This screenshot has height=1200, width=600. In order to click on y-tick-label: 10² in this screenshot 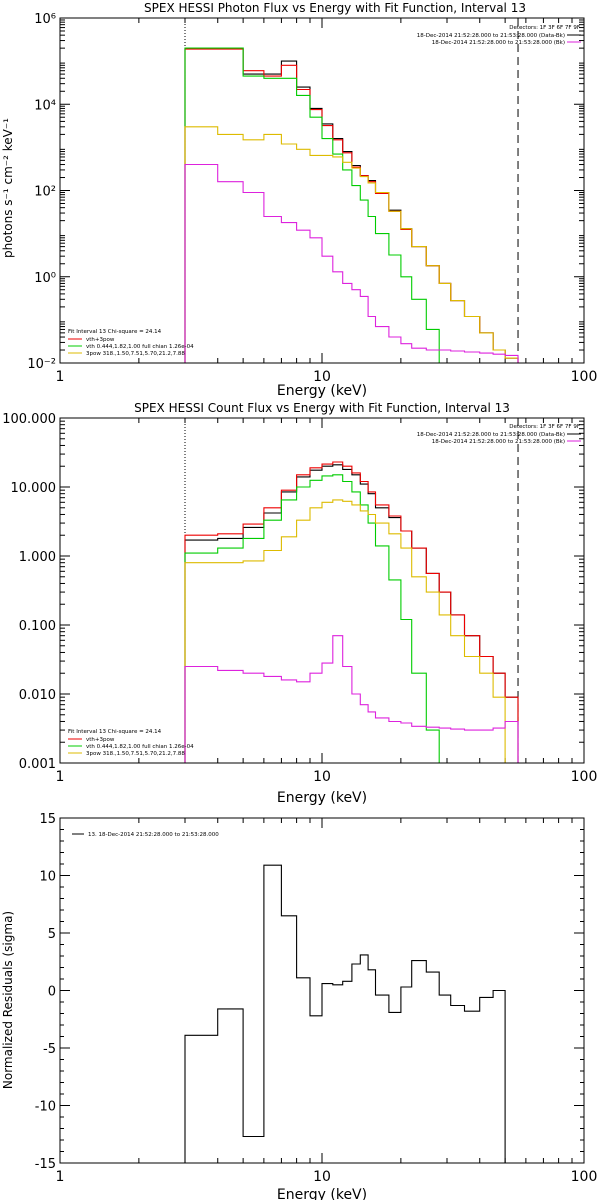, I will do `click(45, 192)`.